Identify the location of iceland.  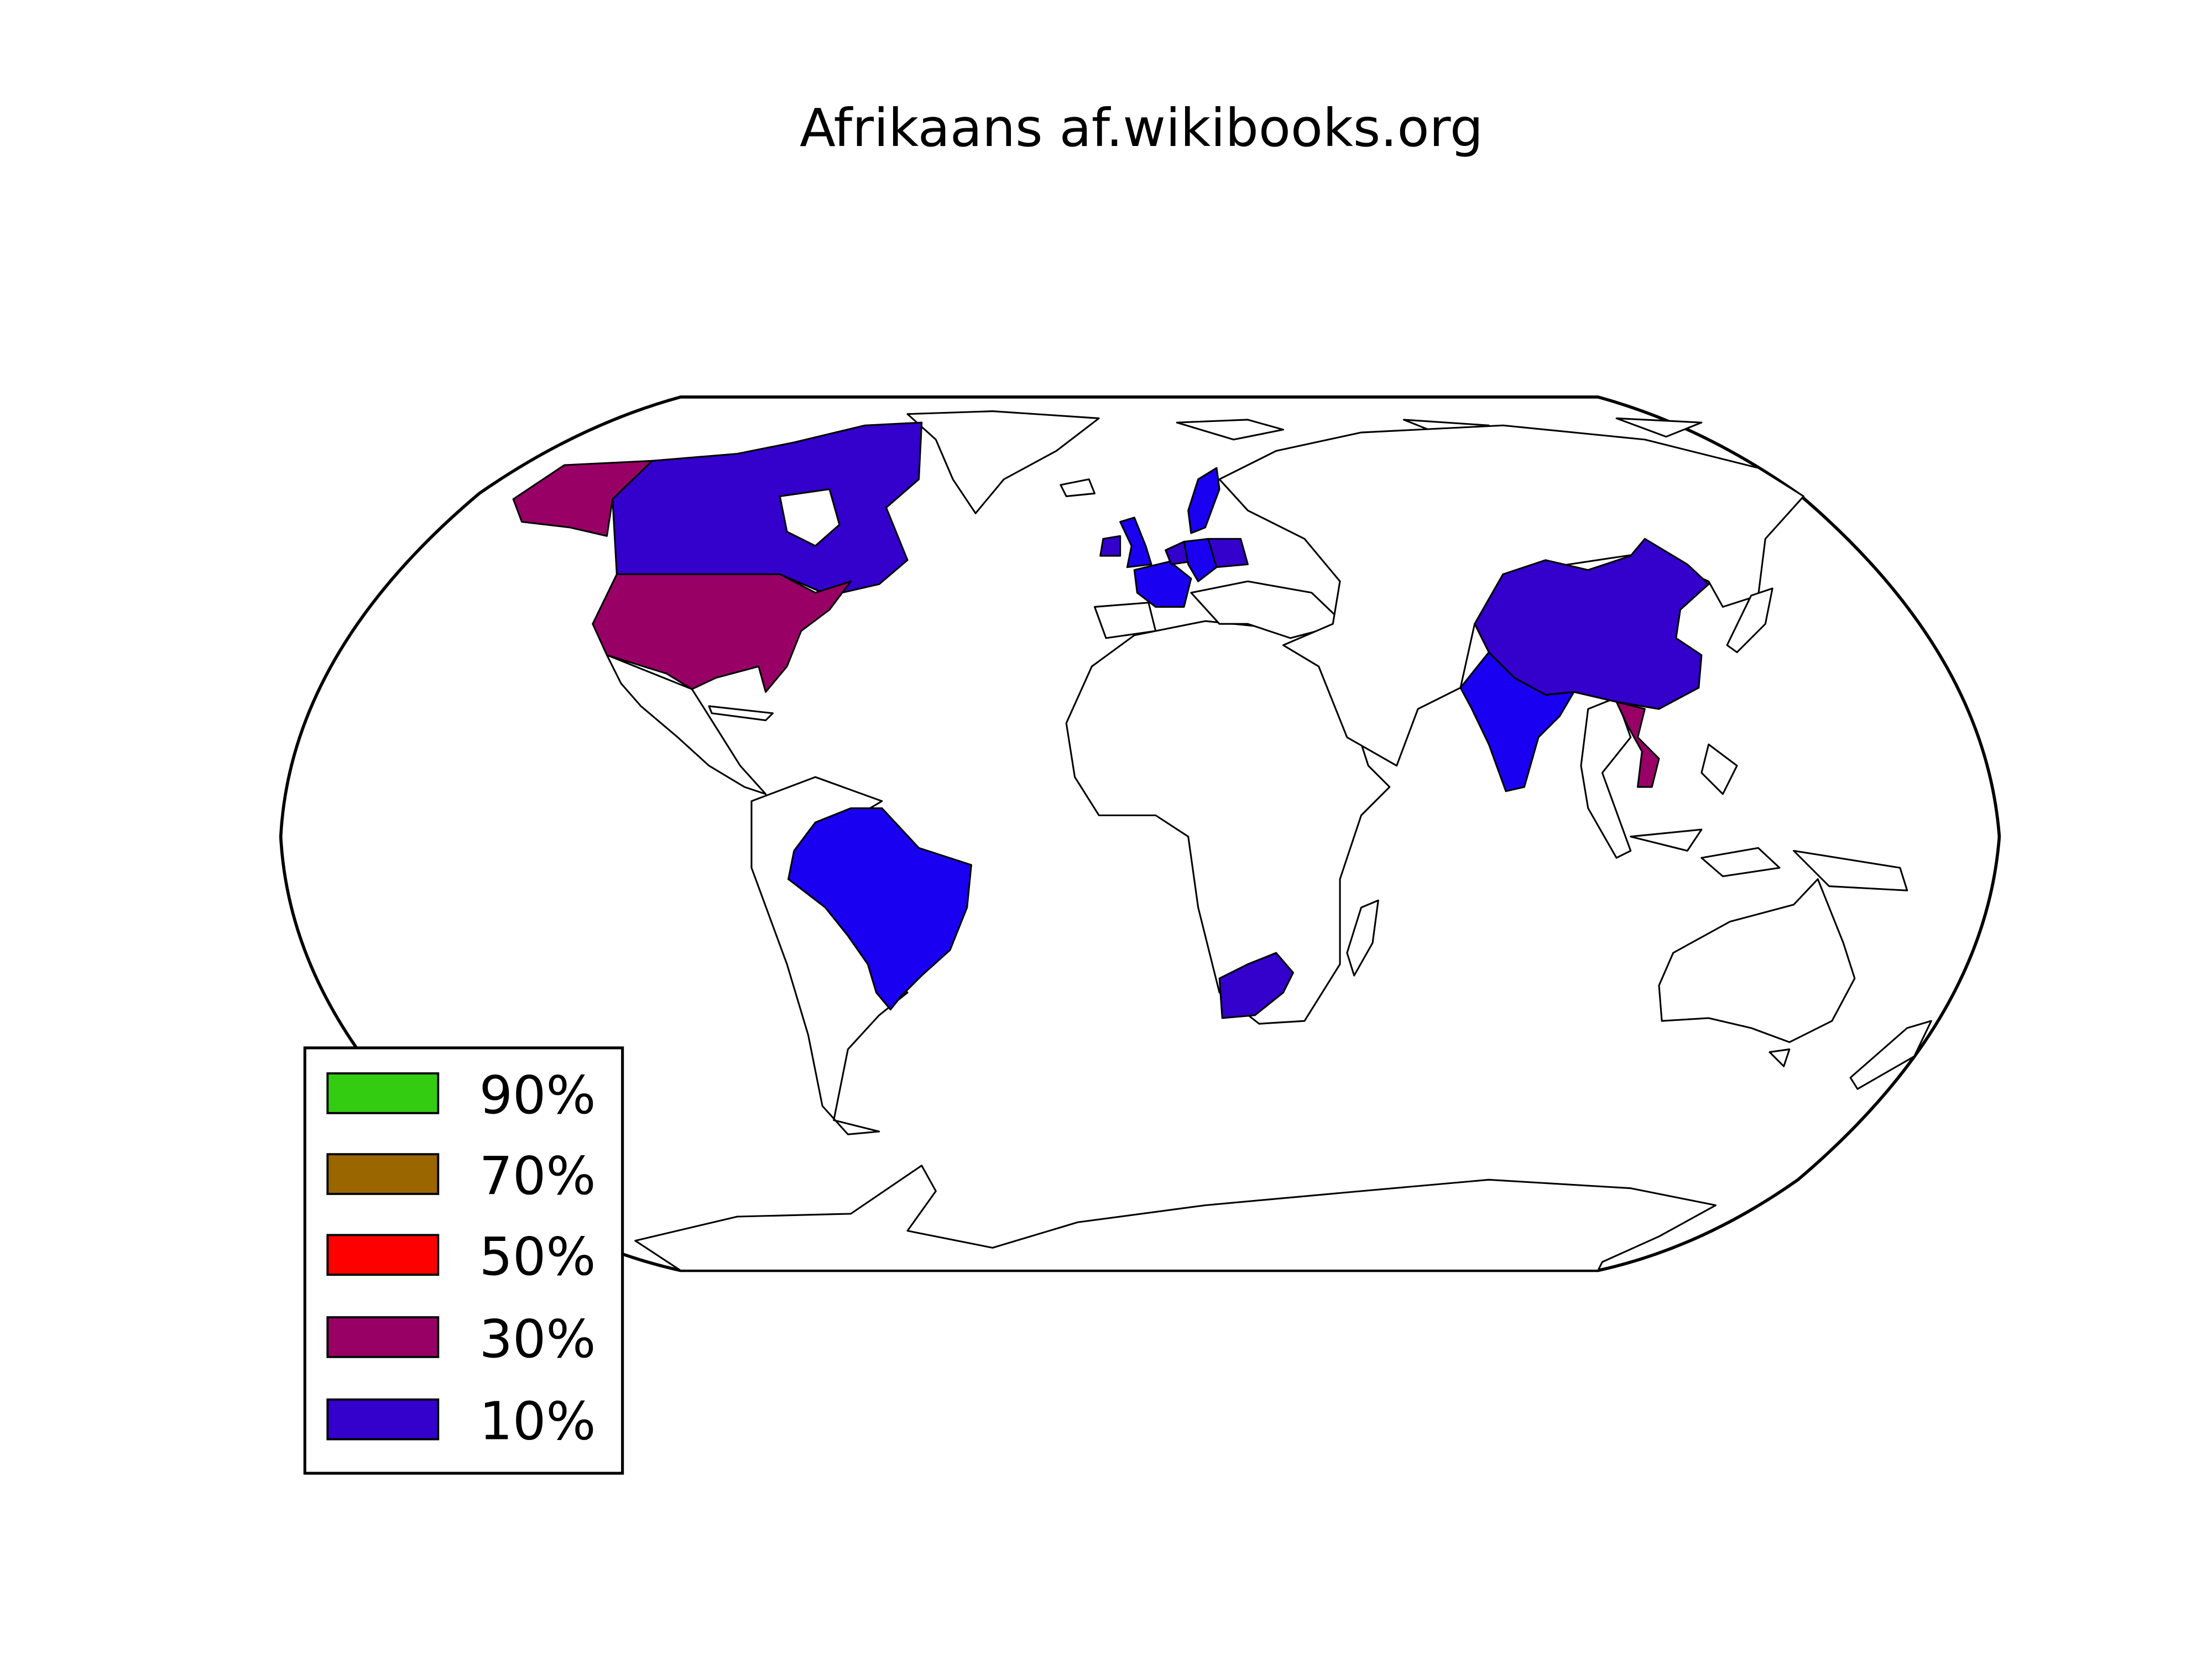
(1078, 488).